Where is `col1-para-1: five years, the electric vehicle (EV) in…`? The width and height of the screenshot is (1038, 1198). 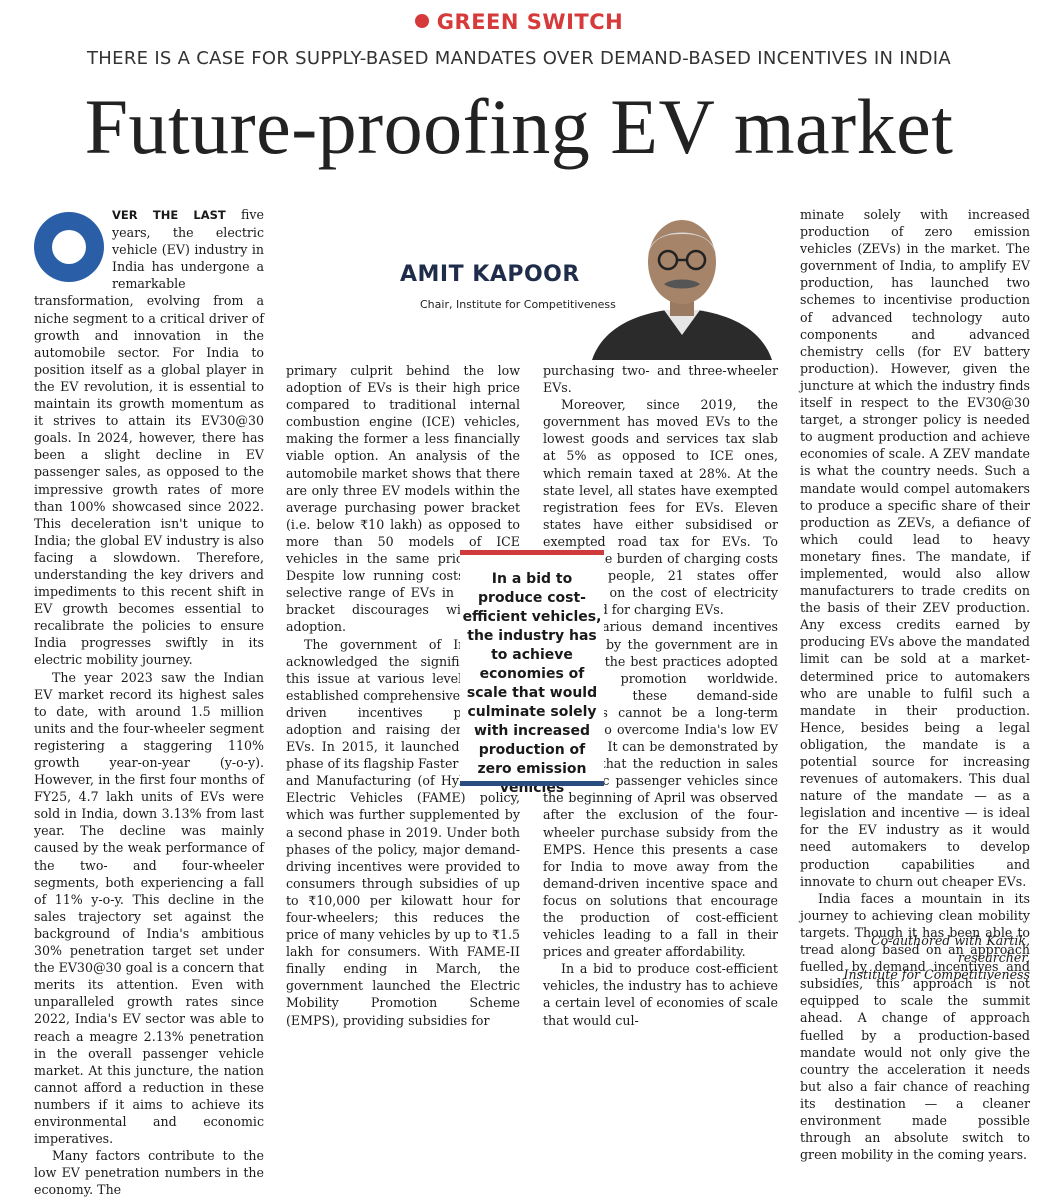
col1-para-1: five years, the electric vehicle (EV) in… is located at coordinates (149, 437).